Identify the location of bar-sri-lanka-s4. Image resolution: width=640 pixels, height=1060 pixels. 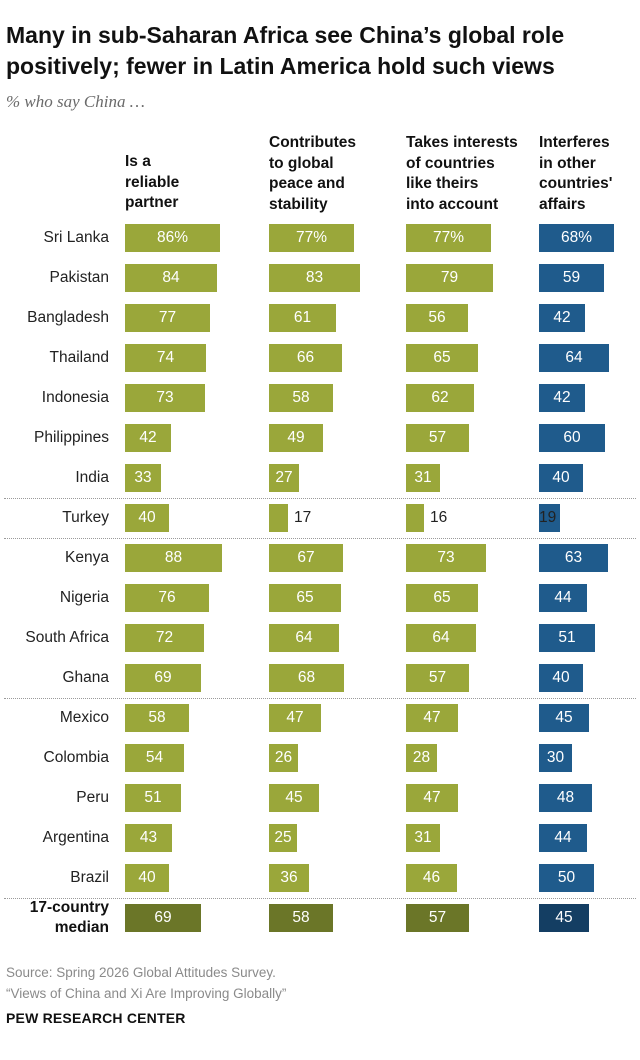
(576, 238).